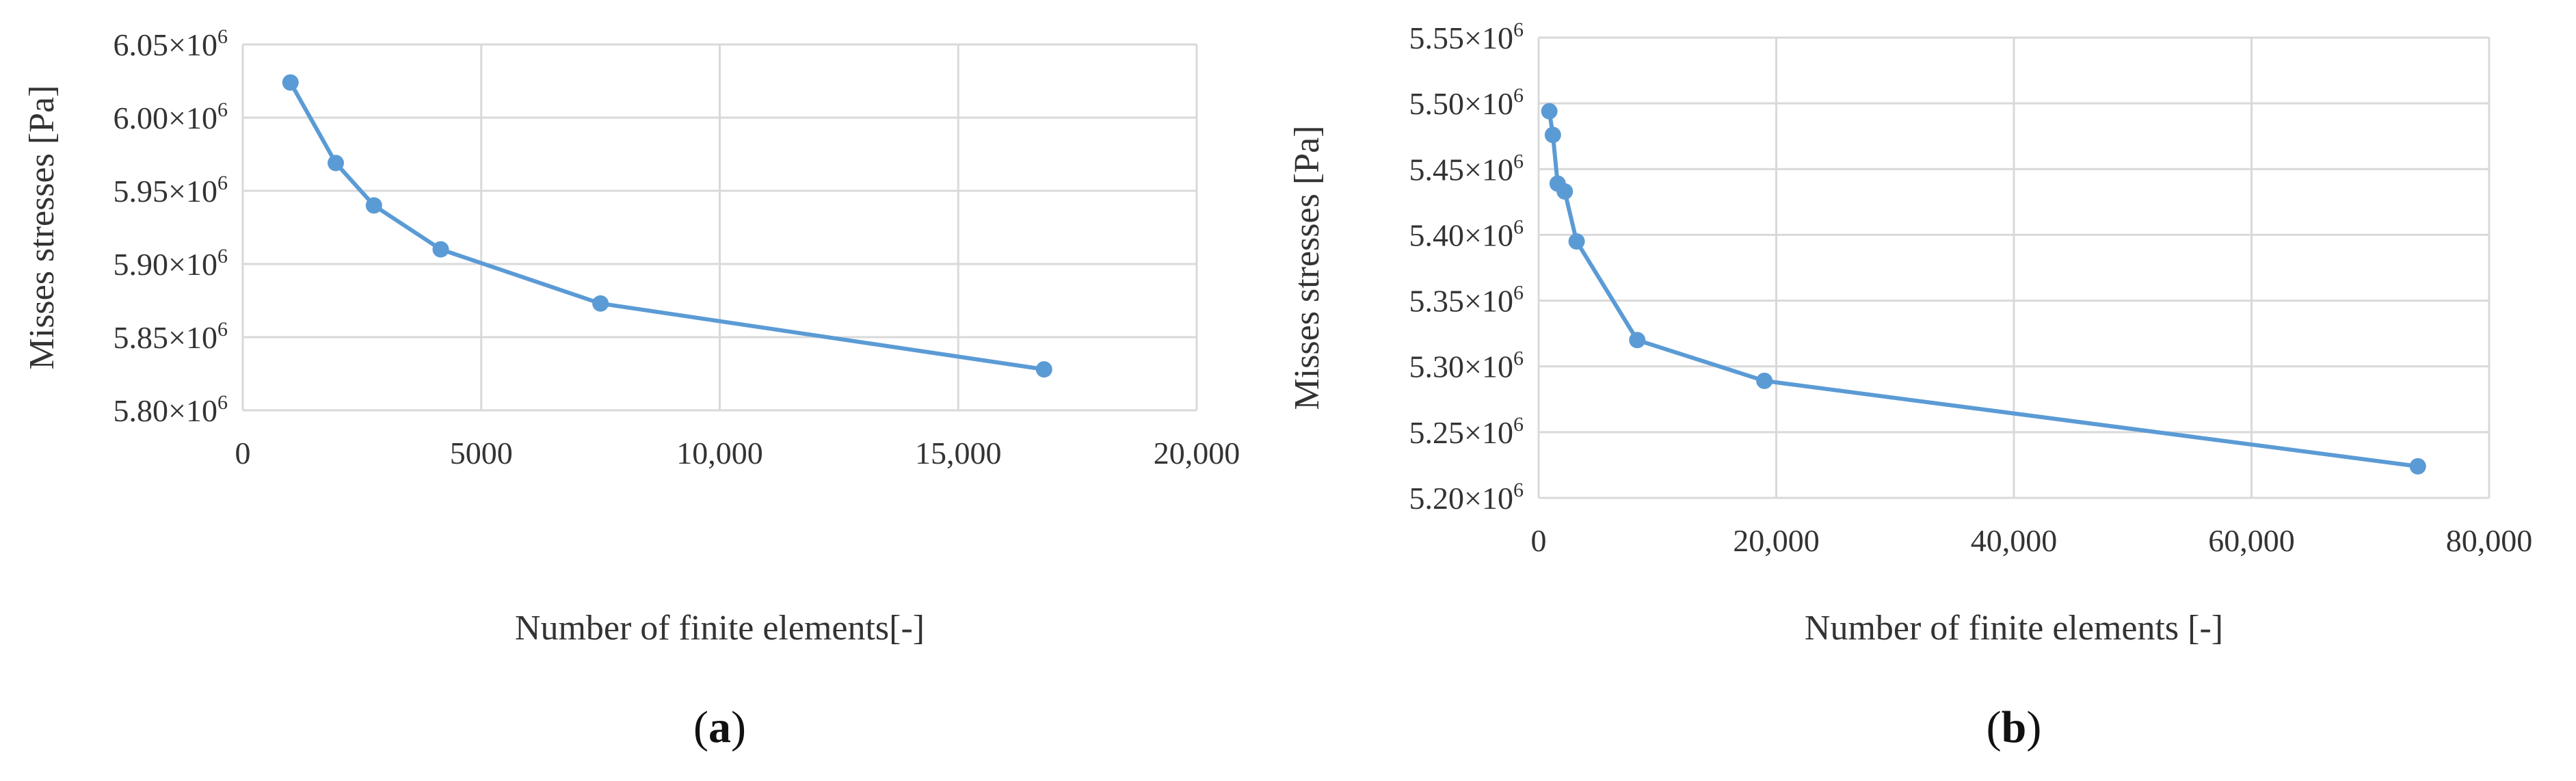  I want to click on x-tick-label: 5000, so click(481, 453).